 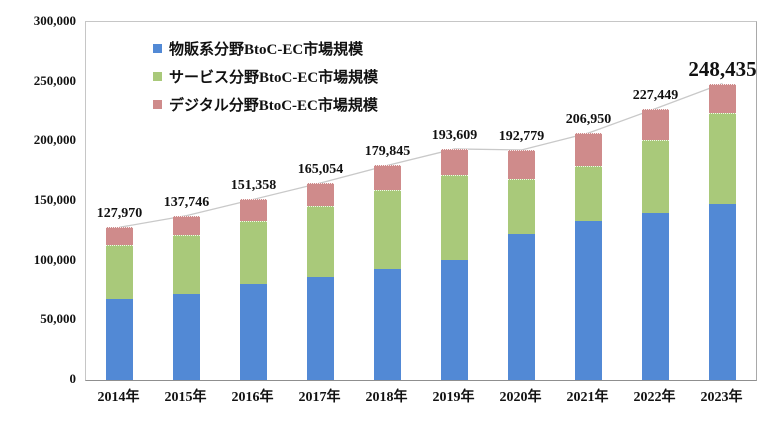 I want to click on total-data-label: 227,449, so click(x=655, y=95).